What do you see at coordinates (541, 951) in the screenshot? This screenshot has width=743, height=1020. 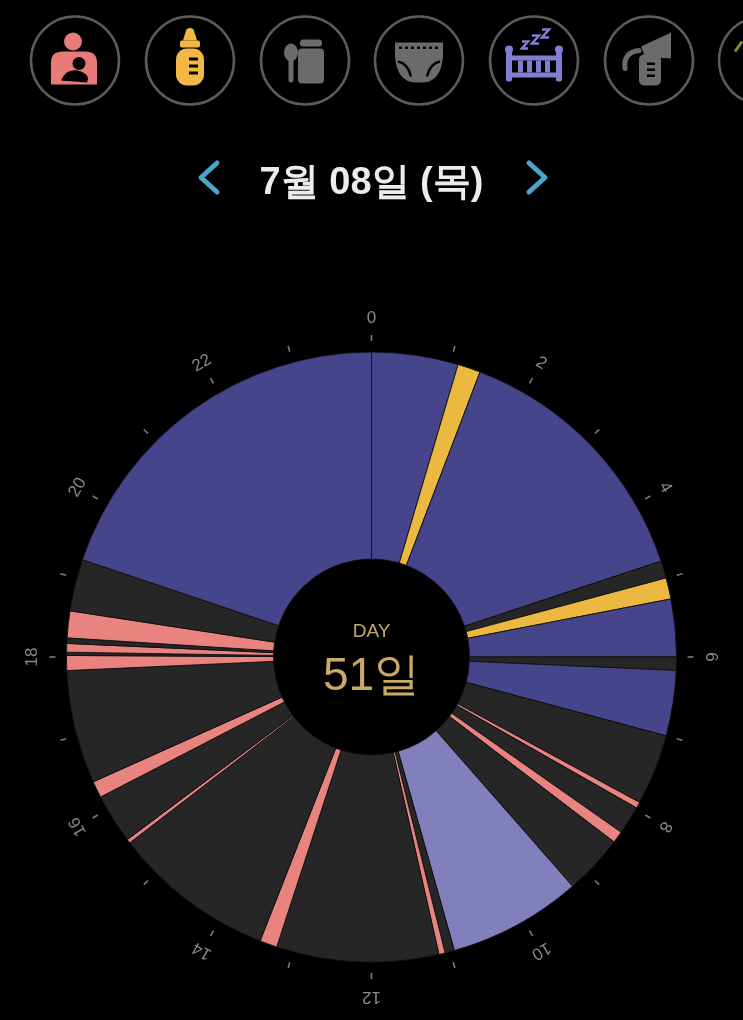 I see `text: 10` at bounding box center [541, 951].